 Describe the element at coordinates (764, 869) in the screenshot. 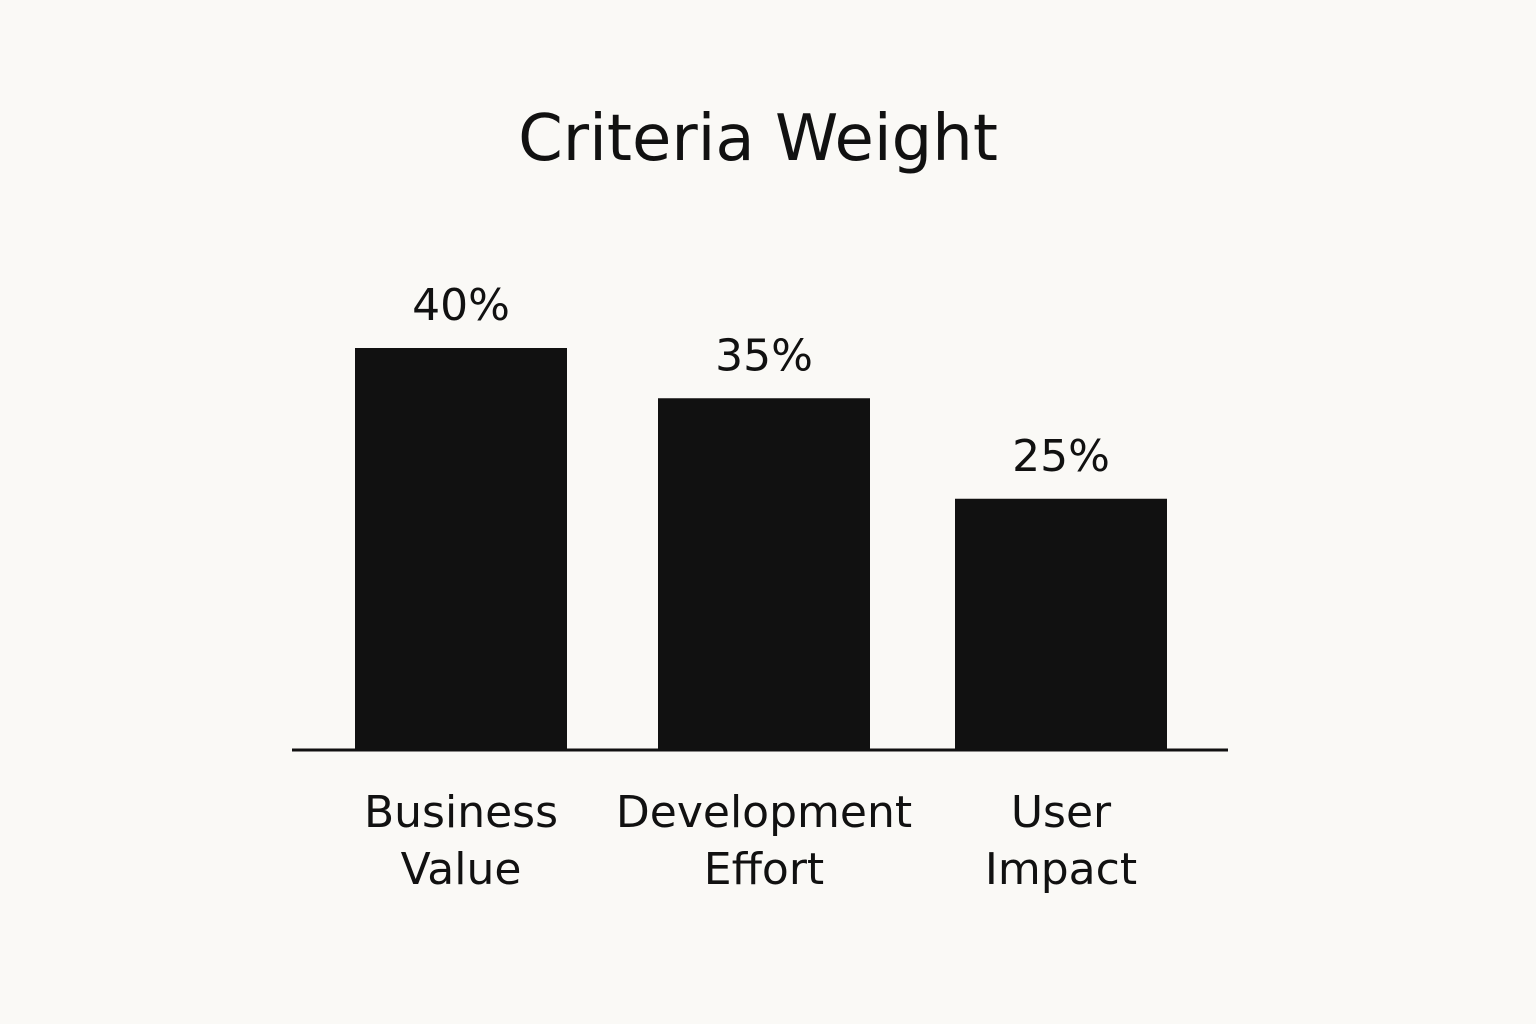

I see `category-label-1-line-1: Effort` at that location.